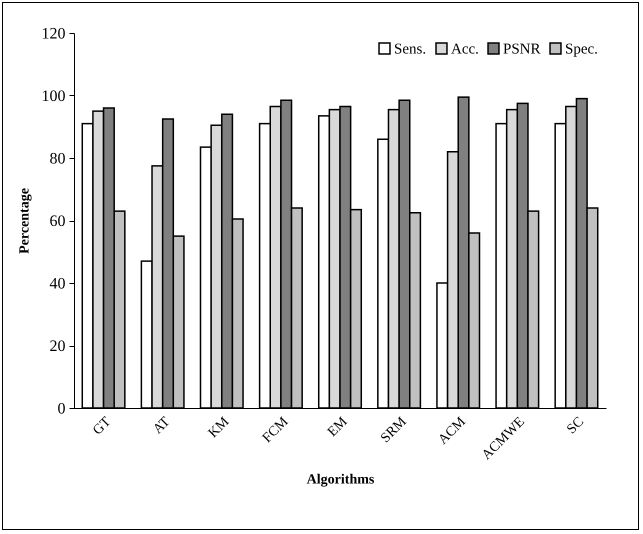 This screenshot has width=643, height=534. I want to click on legend-label: Sens., so click(410, 50).